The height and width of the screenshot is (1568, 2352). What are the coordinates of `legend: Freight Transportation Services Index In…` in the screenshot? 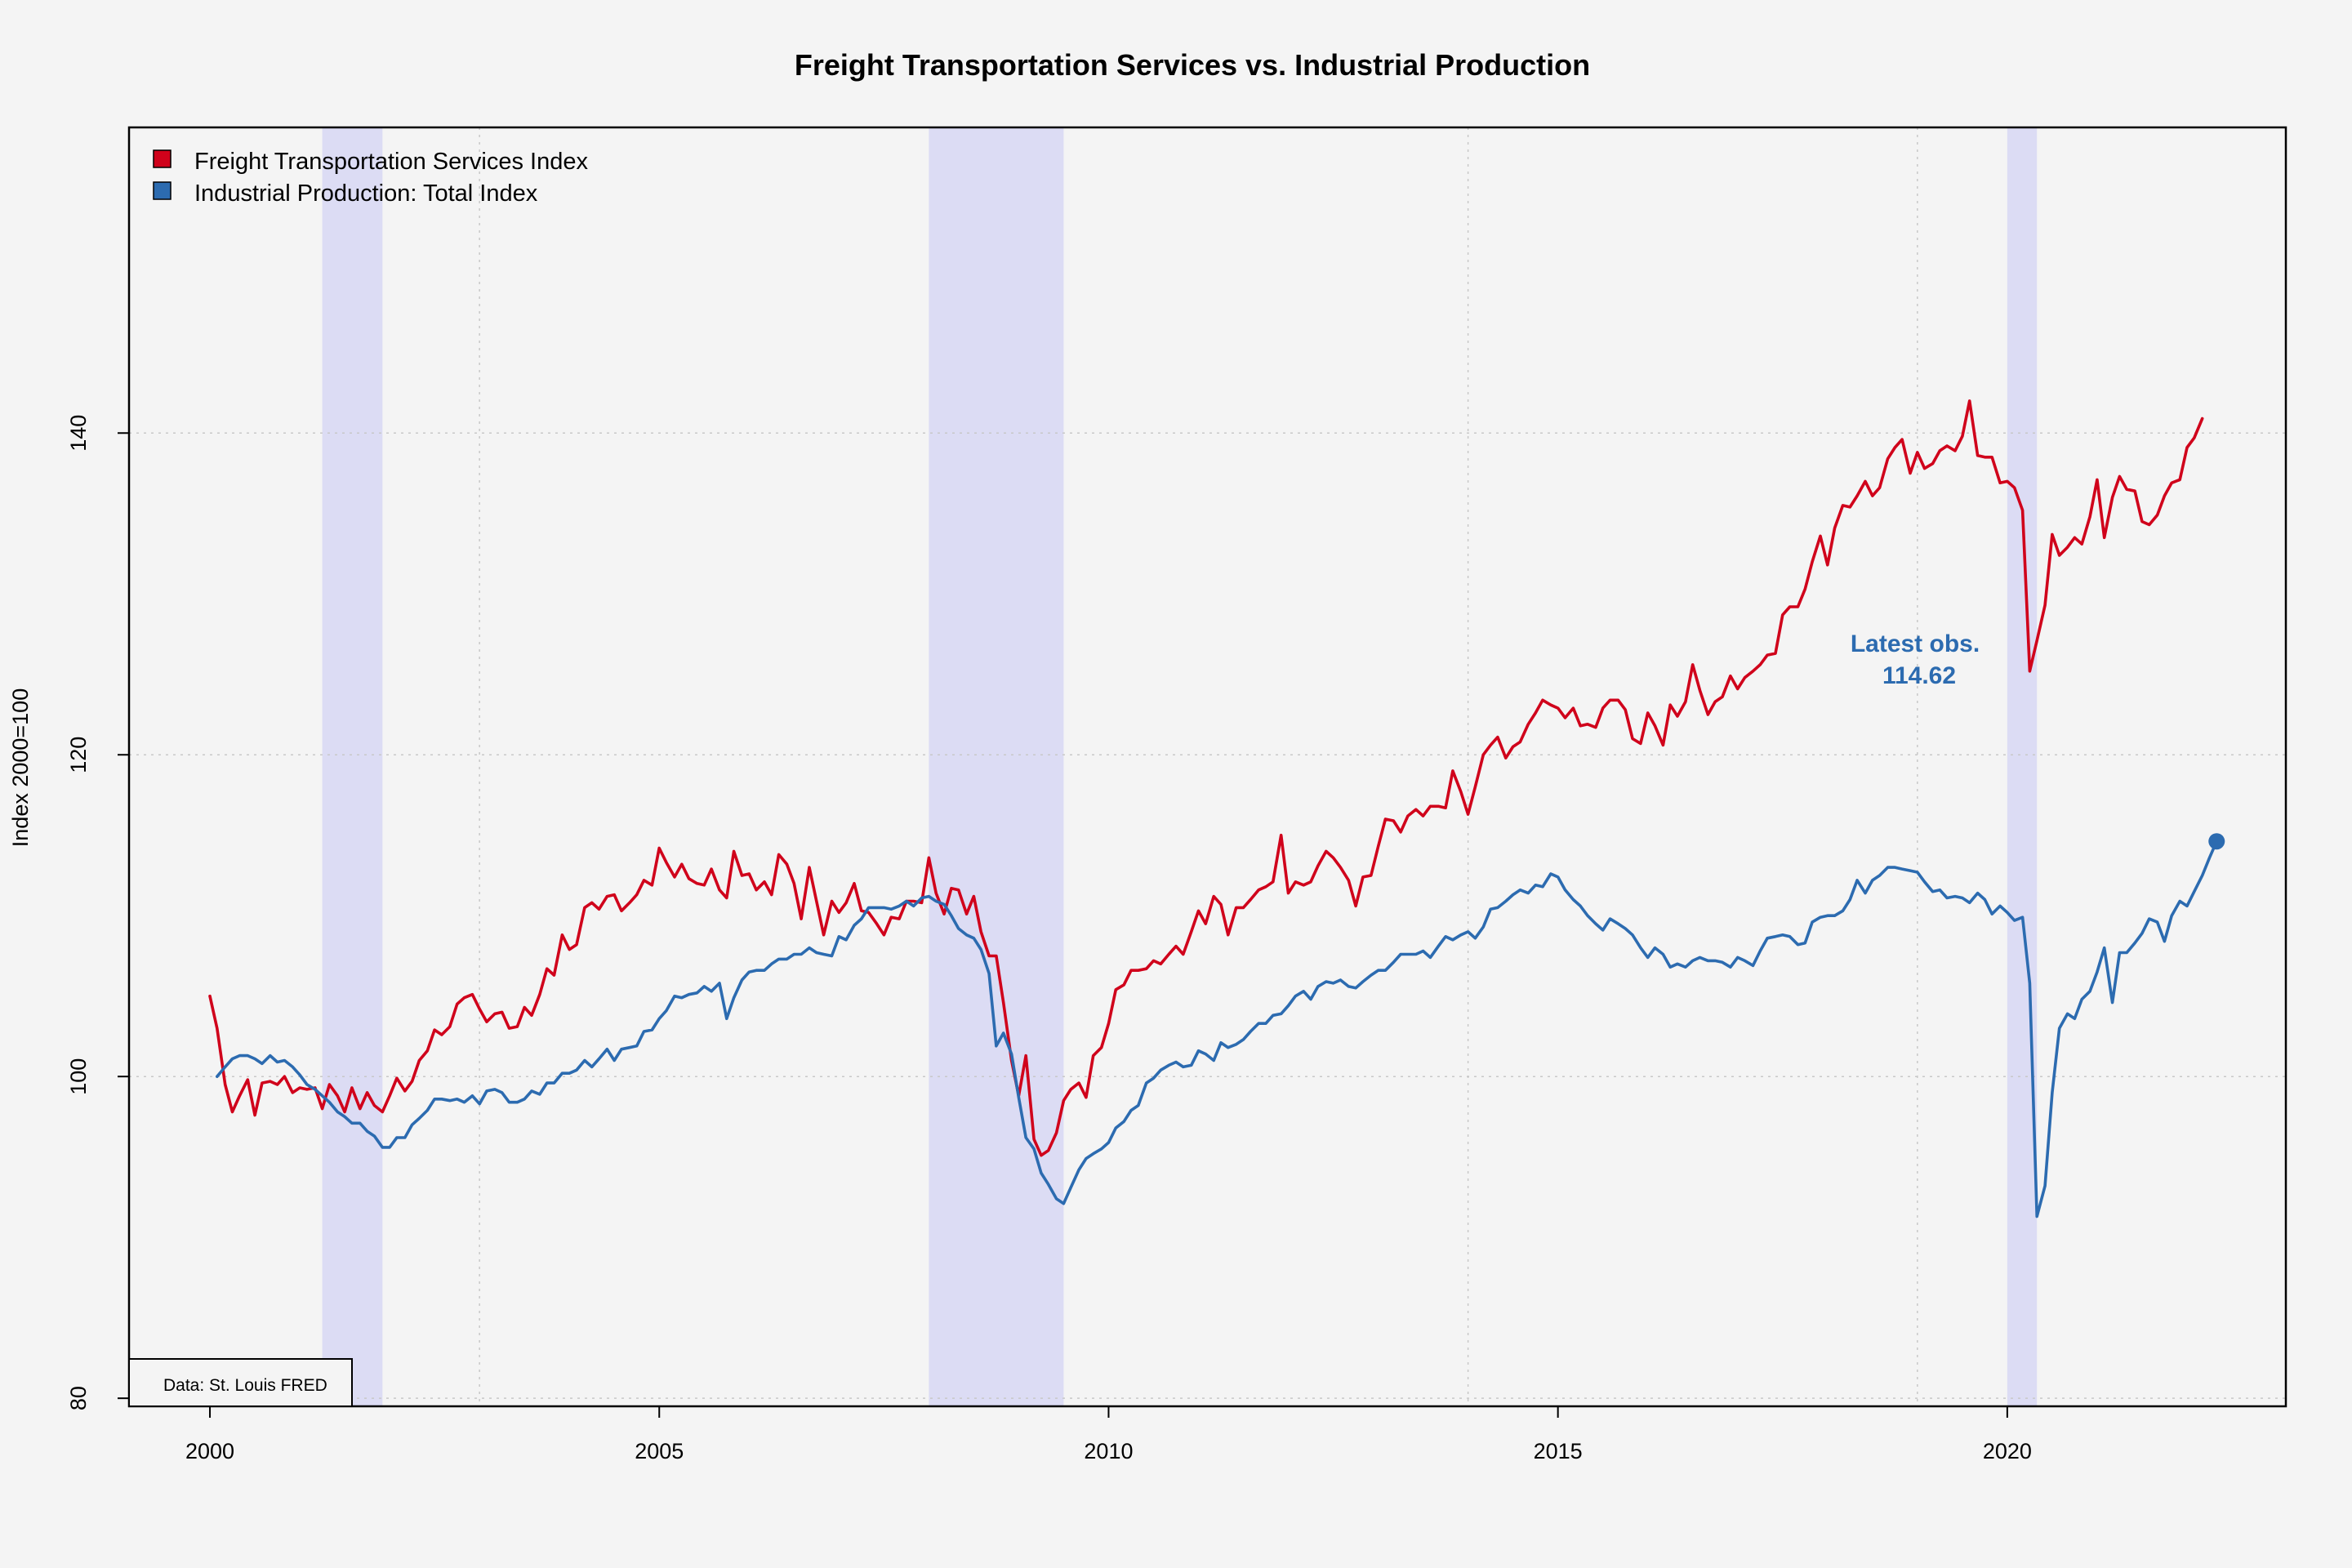 It's located at (370, 178).